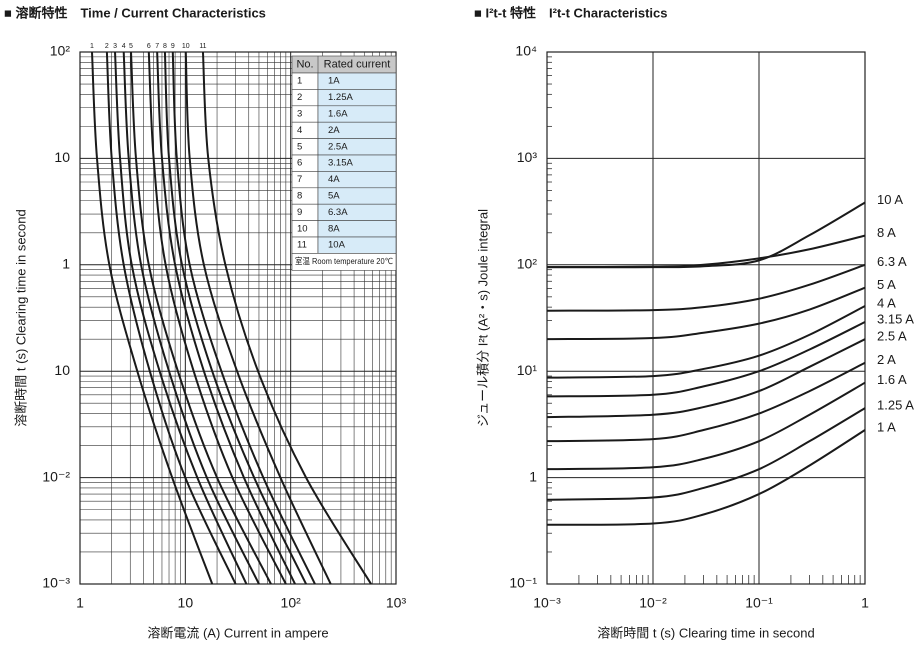 Image resolution: width=924 pixels, height=659 pixels. I want to click on y-axis-label: 溶断時間 t (s) Clearing time in second, so click(20, 317).